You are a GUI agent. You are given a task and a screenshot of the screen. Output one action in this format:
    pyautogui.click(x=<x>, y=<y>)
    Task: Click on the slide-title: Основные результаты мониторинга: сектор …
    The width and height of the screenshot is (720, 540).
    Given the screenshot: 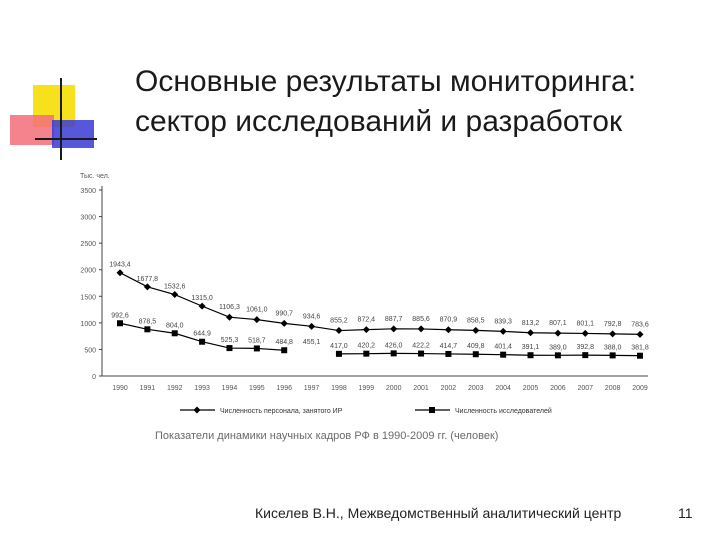 What is the action you would take?
    pyautogui.click(x=420, y=102)
    